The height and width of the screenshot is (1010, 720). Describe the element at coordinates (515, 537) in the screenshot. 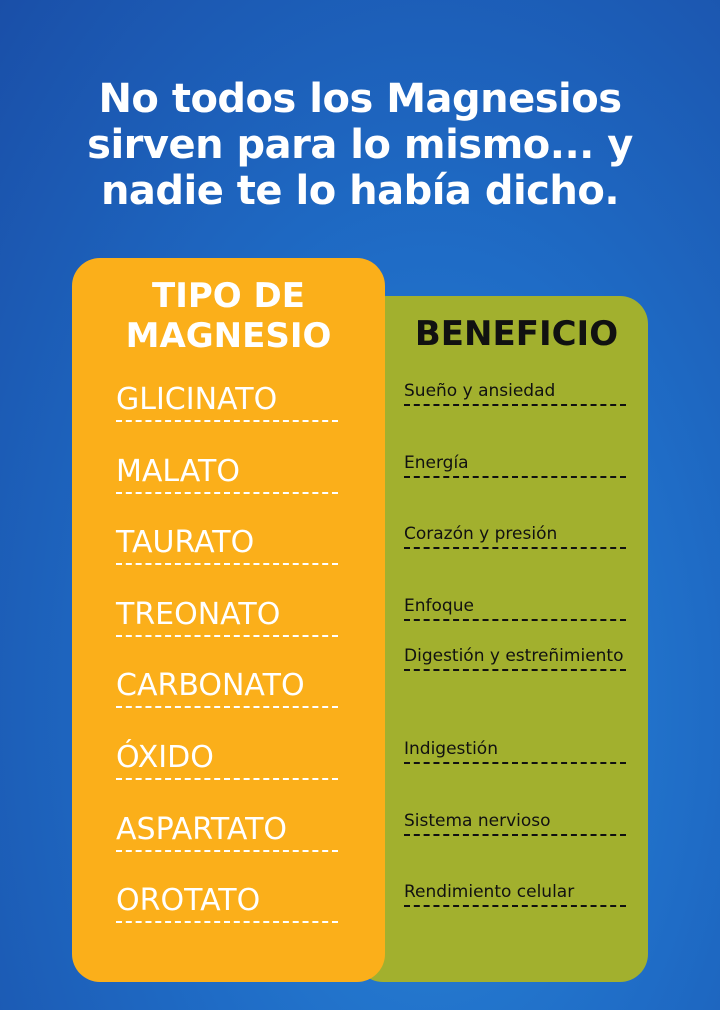

I see `benefit: Corazón y presión` at that location.